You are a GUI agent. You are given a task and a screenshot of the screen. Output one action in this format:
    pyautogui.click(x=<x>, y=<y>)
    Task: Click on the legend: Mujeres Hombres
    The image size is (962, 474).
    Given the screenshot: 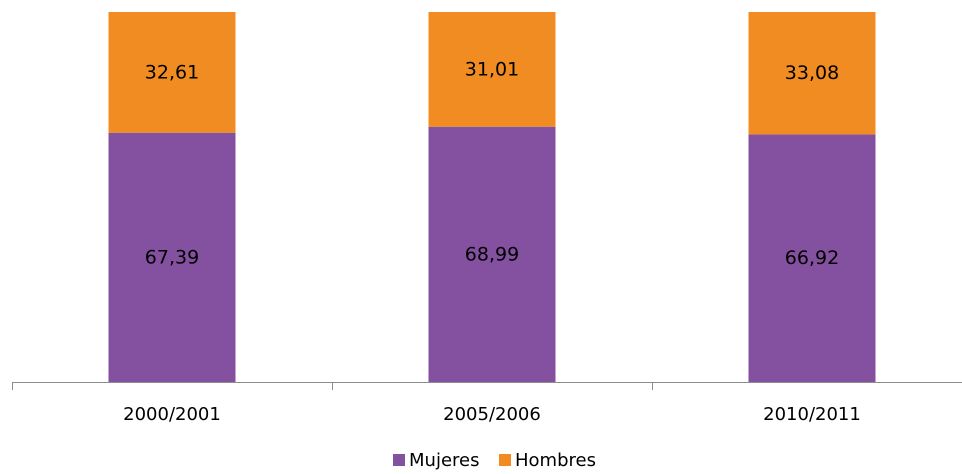 What is the action you would take?
    pyautogui.click(x=494, y=460)
    